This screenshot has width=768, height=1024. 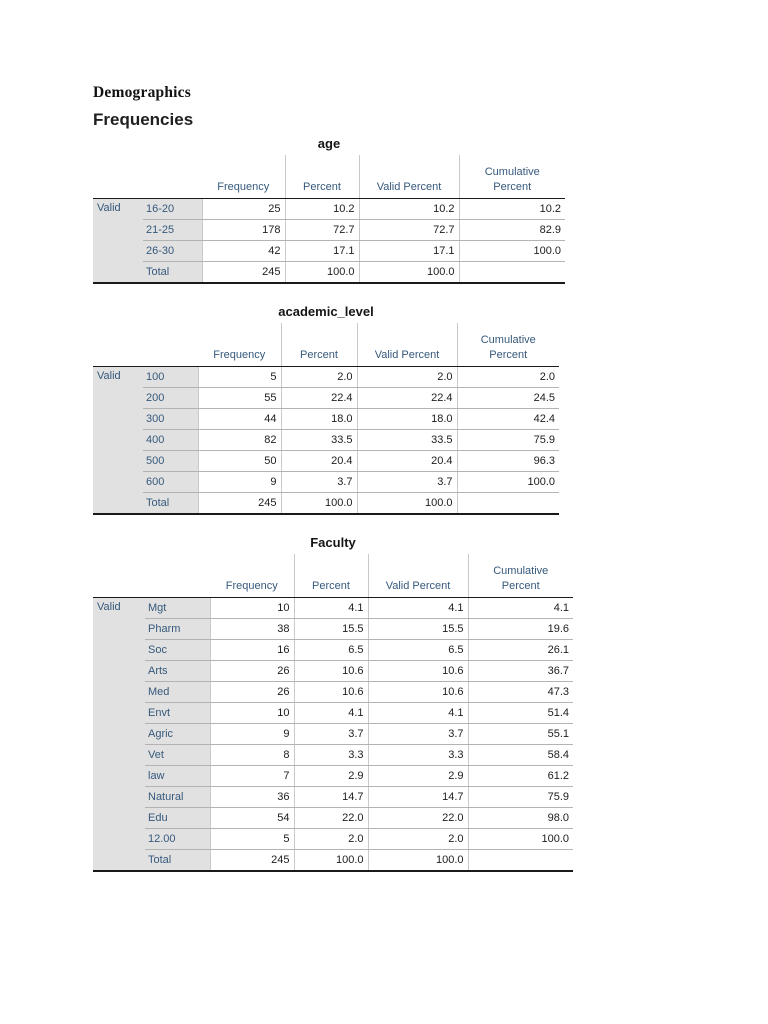 What do you see at coordinates (177, 650) in the screenshot?
I see `row-label: Soc` at bounding box center [177, 650].